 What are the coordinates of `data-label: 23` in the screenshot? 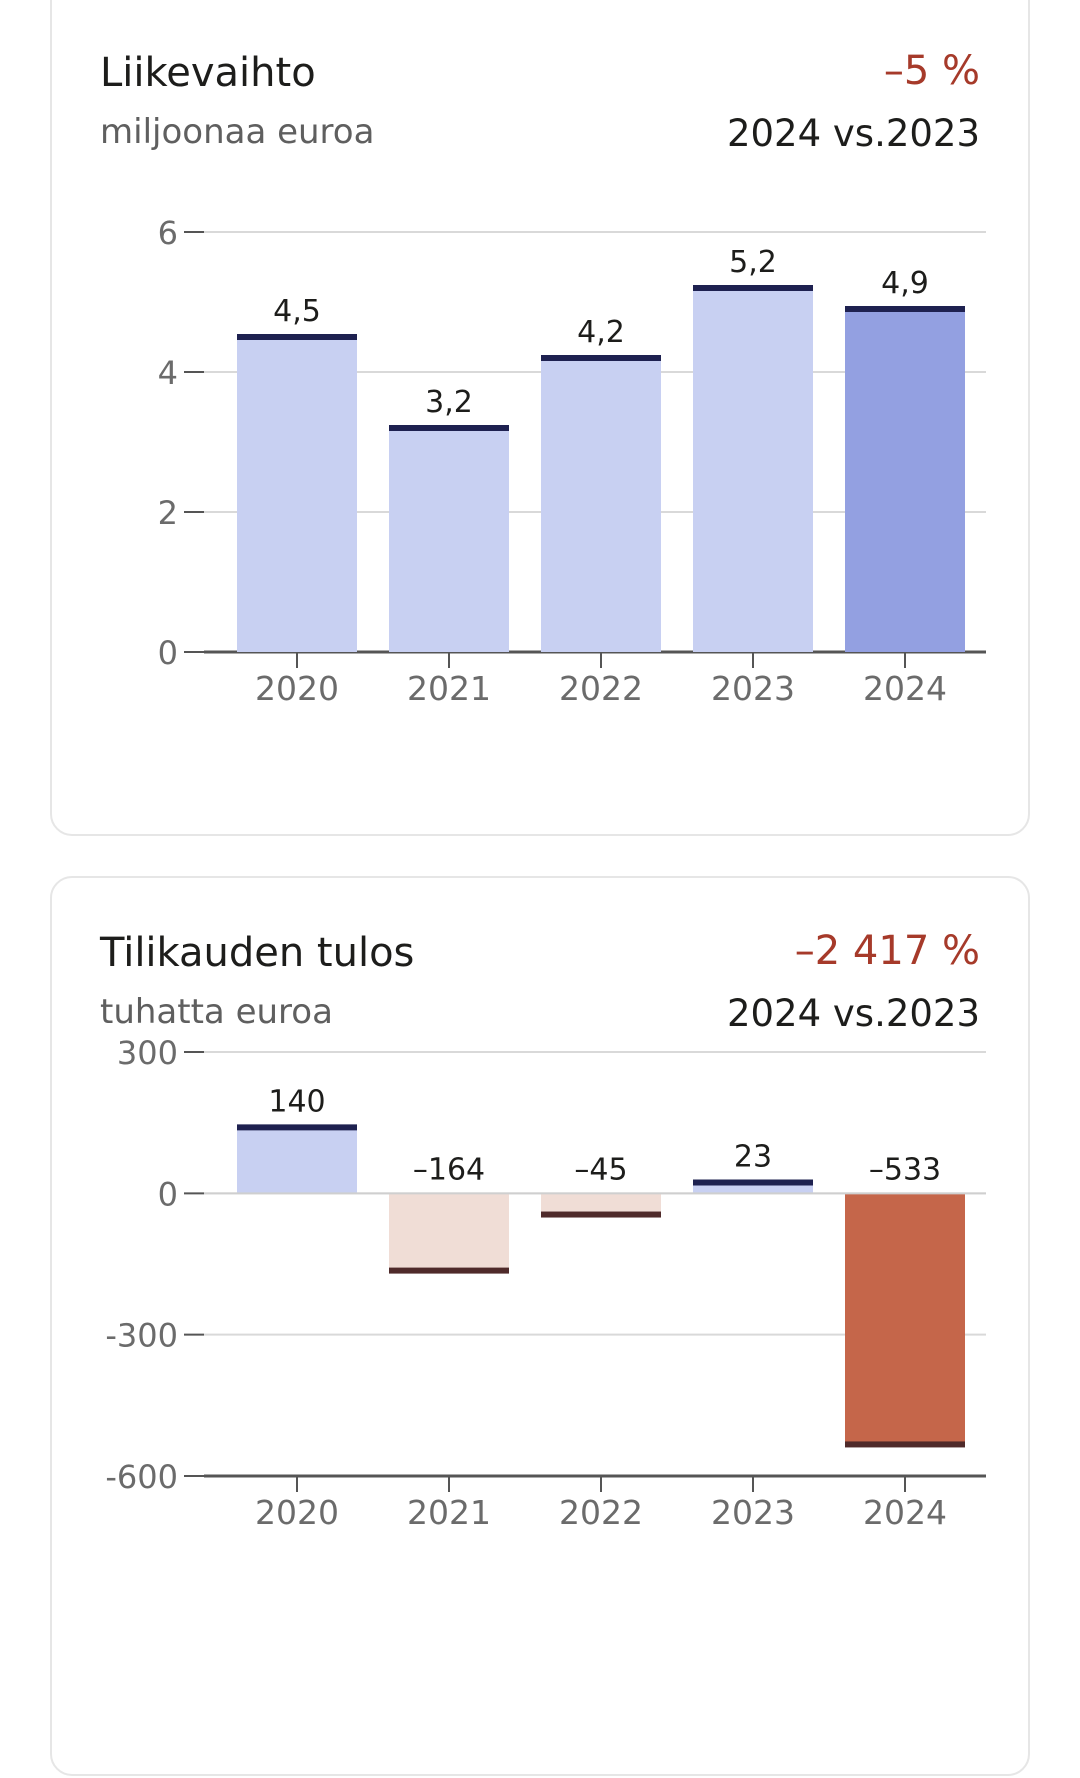 It's located at (753, 1156).